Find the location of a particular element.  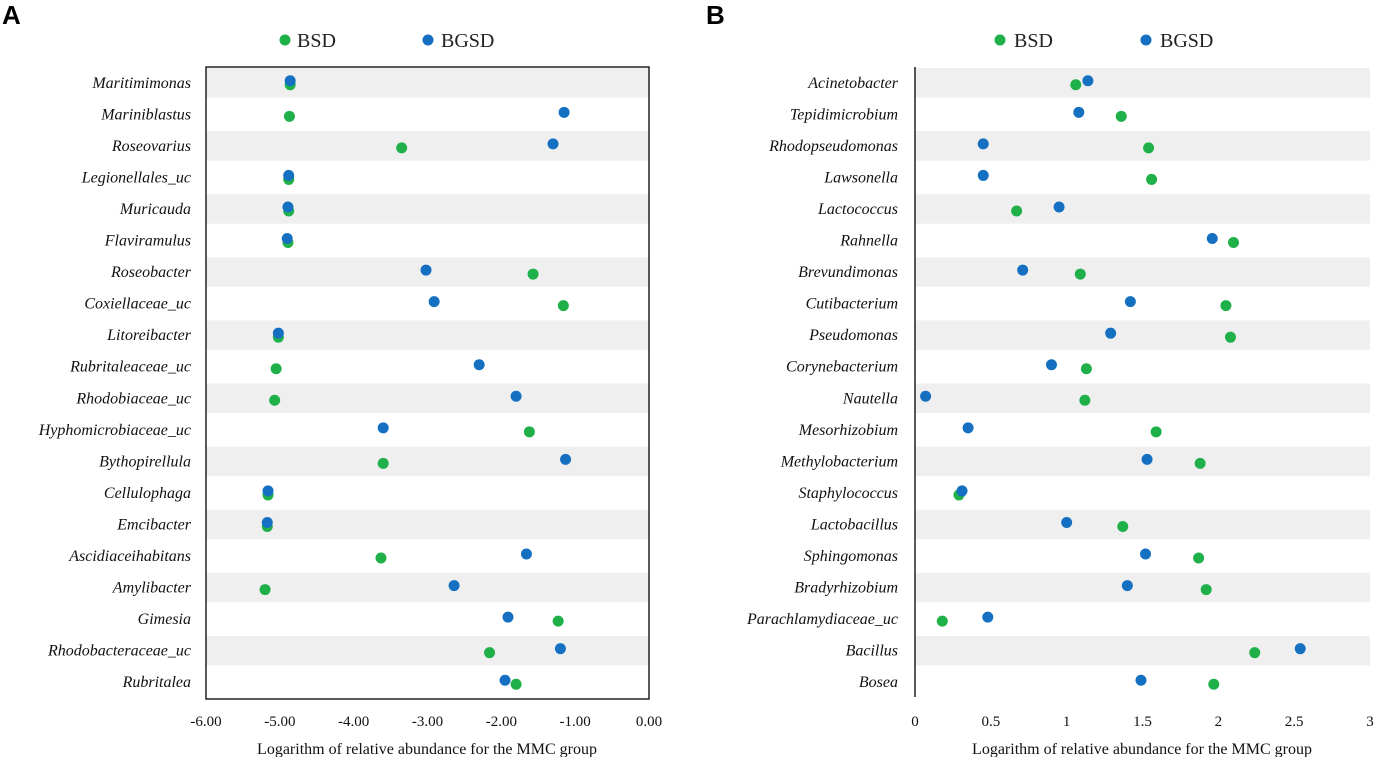

panel-a-x-tick-label: -3.00 is located at coordinates (427, 722).